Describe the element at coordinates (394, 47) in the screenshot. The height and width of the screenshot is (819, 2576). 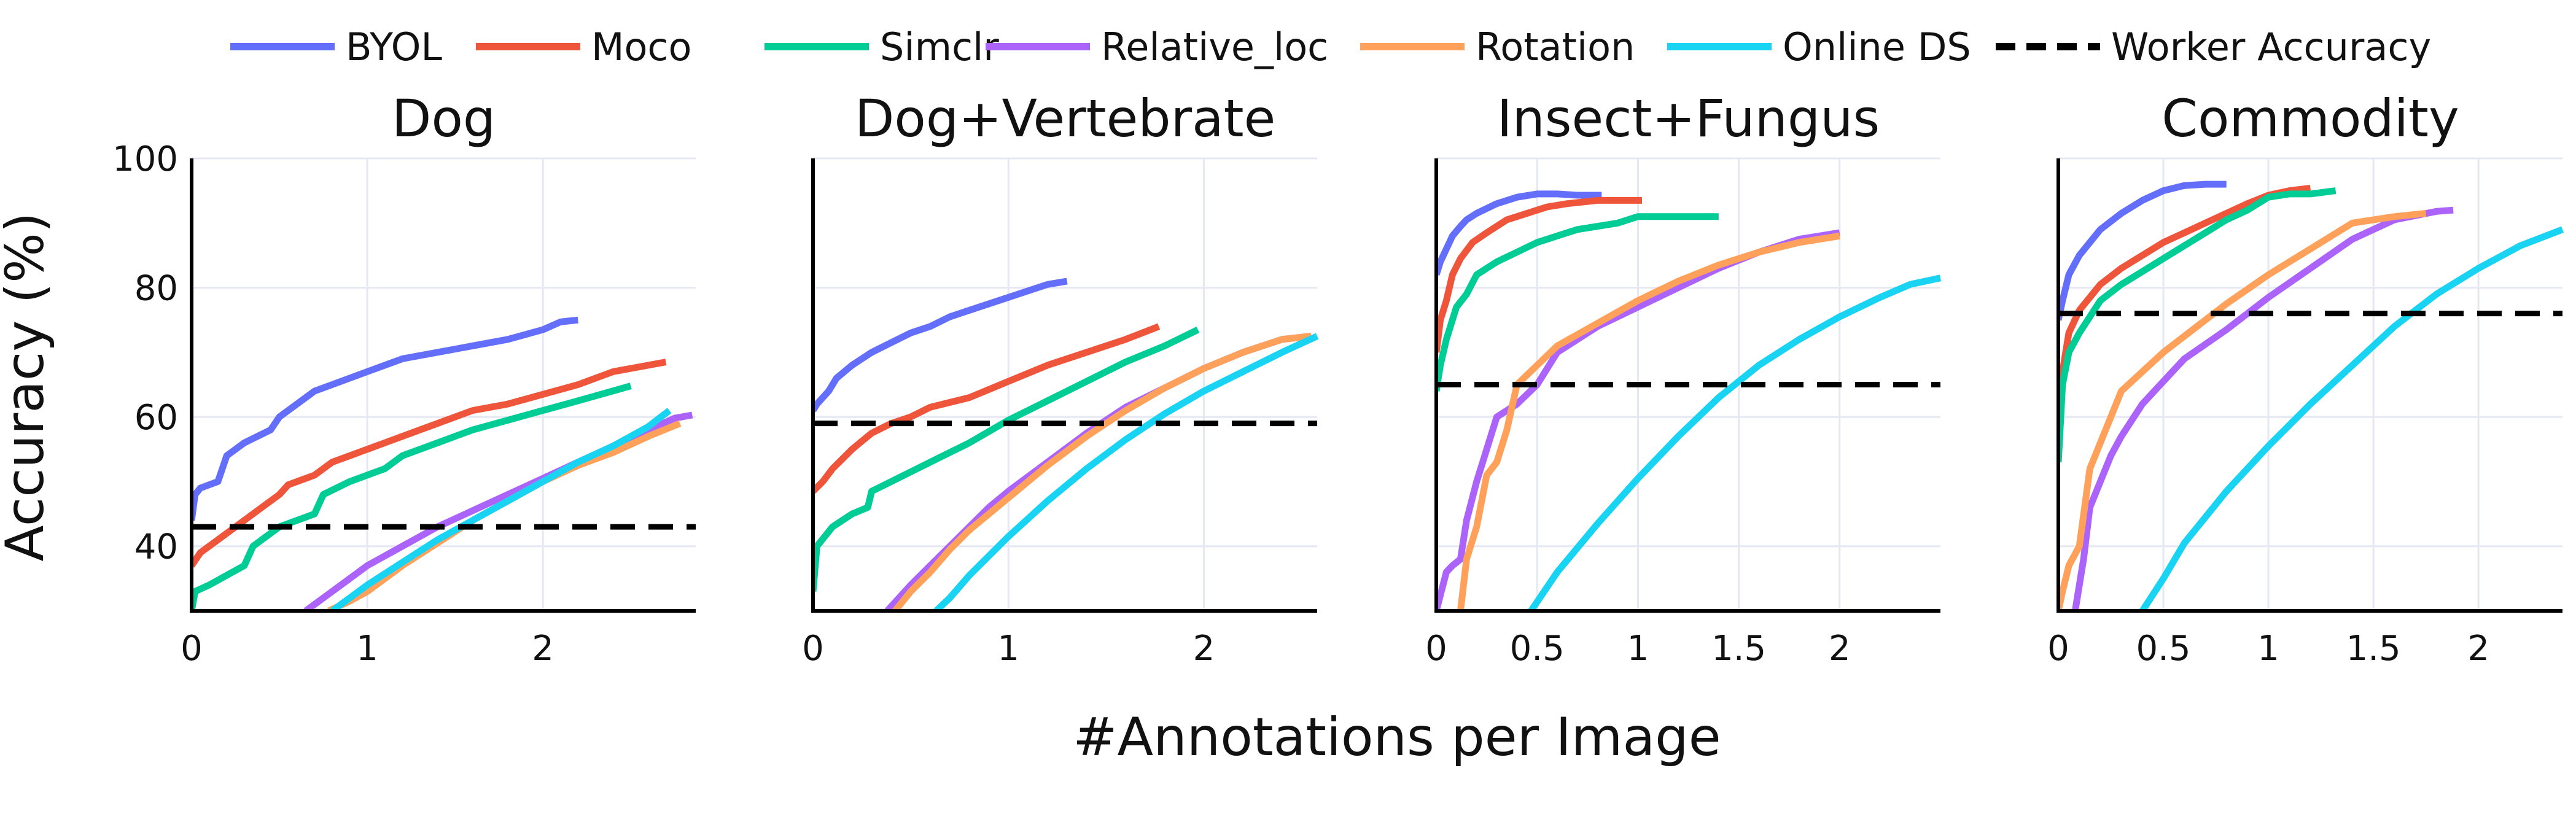
I see `legend-label: BYOL` at that location.